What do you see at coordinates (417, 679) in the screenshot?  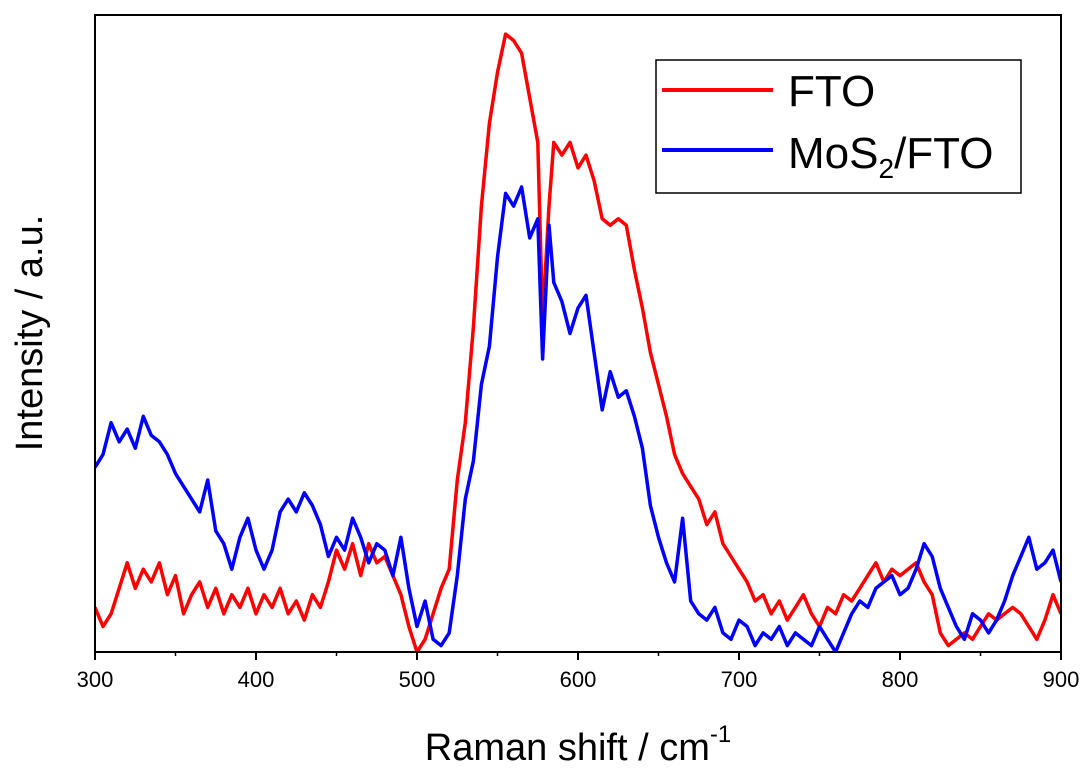 I see `x-tick-label-500: 500` at bounding box center [417, 679].